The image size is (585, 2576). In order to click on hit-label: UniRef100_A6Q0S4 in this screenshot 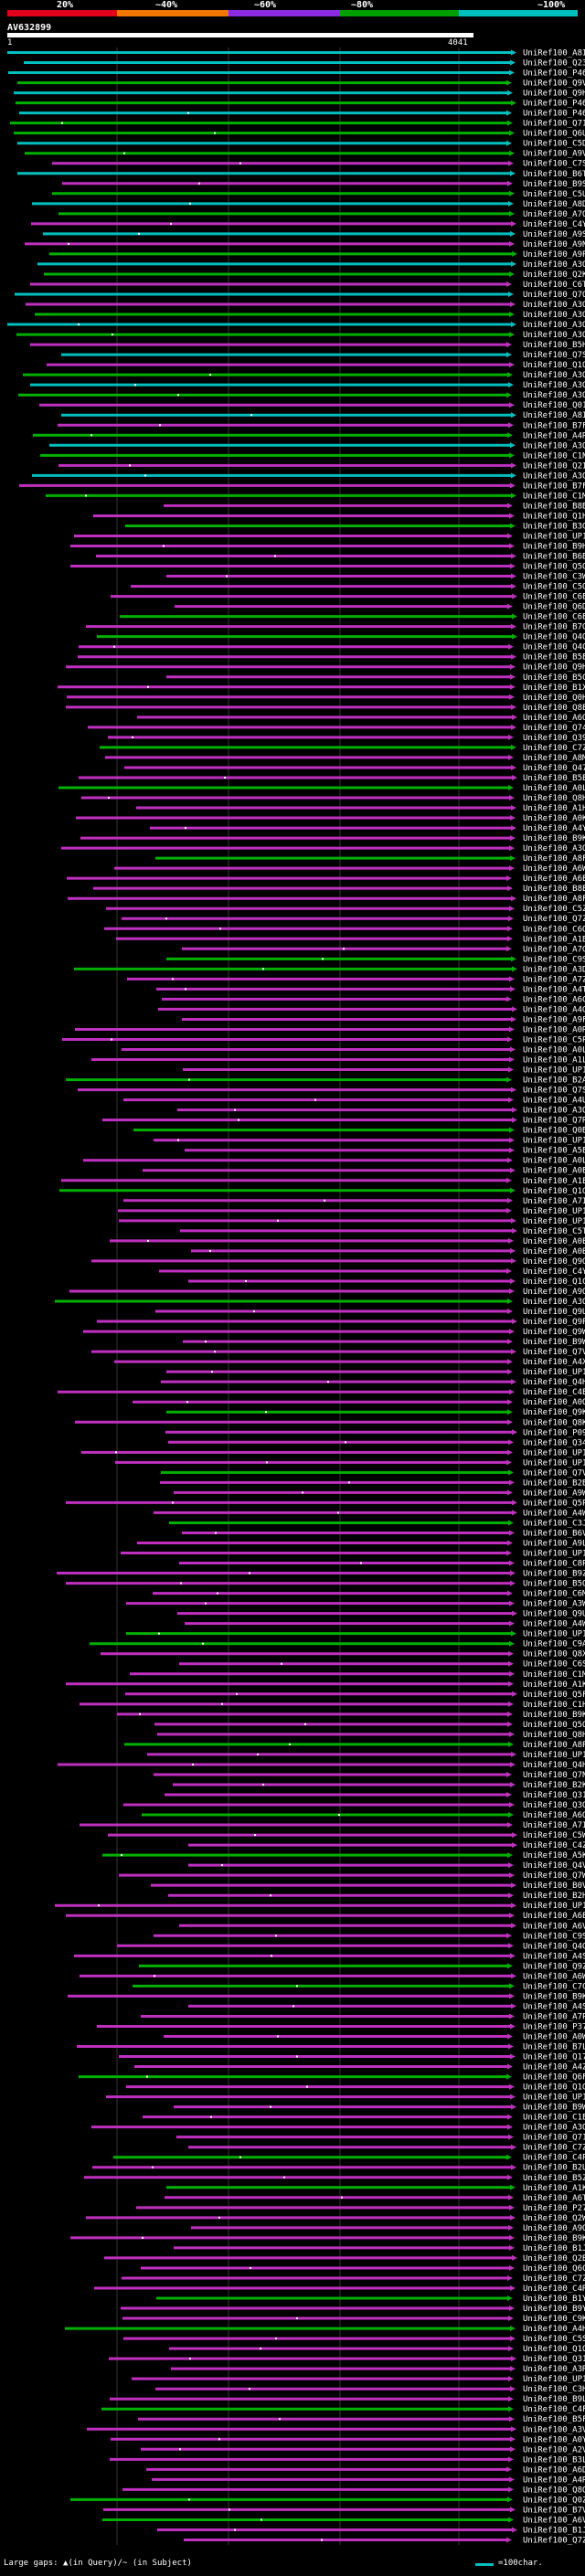, I will do `click(554, 1815)`.